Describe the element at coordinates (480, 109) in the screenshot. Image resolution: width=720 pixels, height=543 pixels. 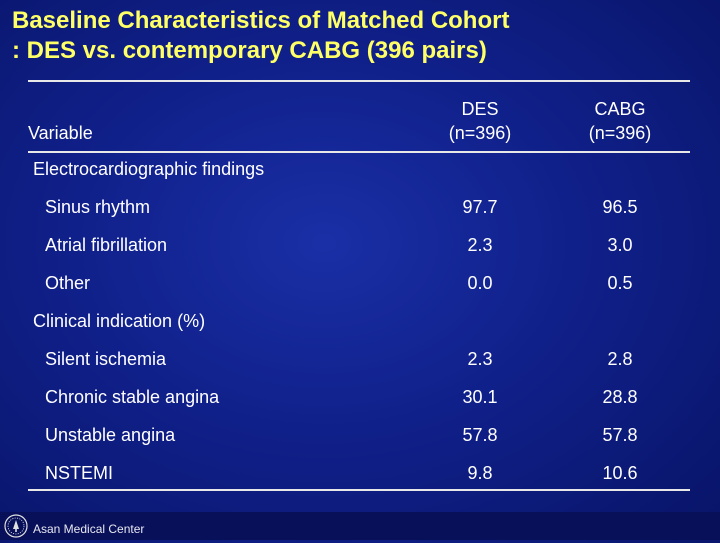
I see `column-header-des-name: DES` at that location.